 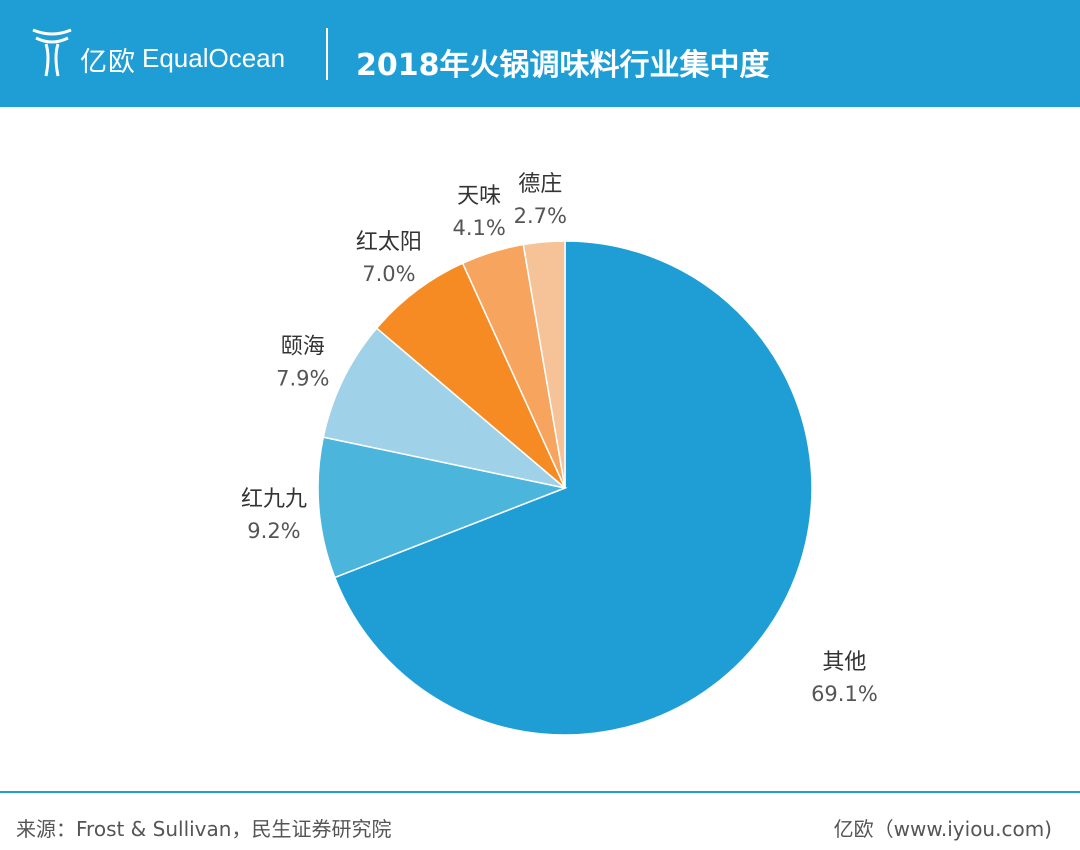 I want to click on header-divider, so click(x=327, y=54).